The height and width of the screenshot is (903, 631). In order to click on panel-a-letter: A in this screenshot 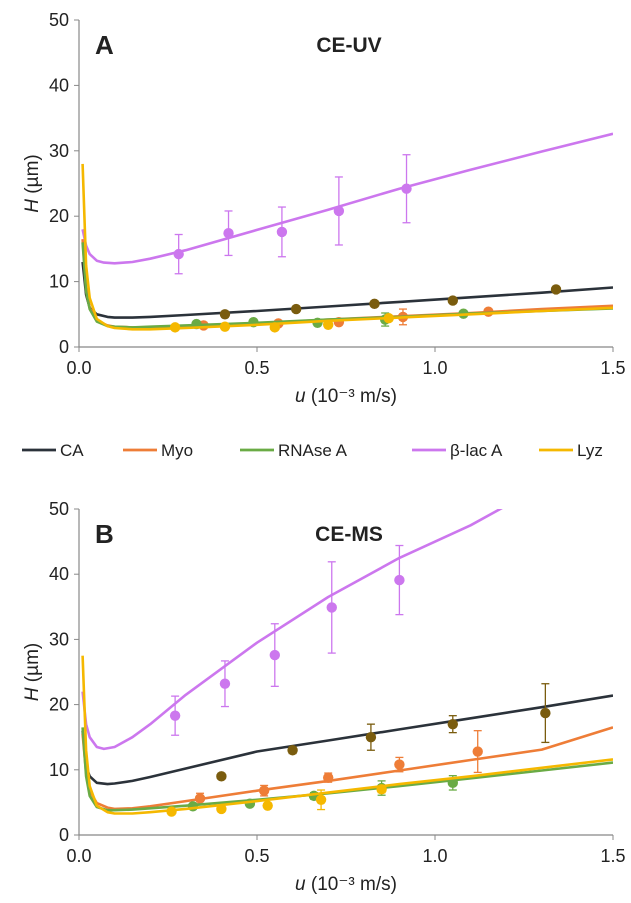, I will do `click(104, 45)`.